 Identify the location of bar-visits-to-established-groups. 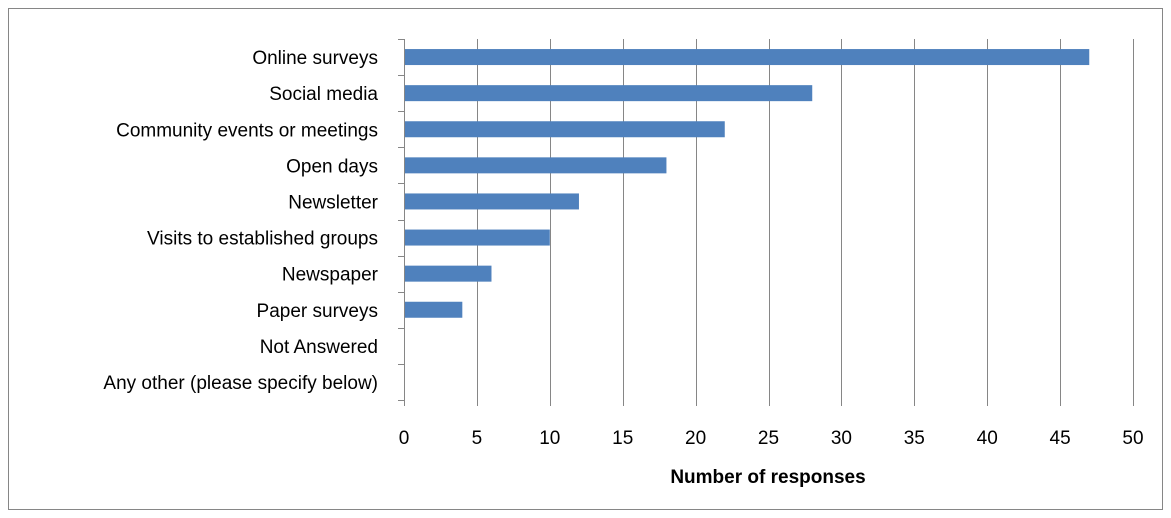
(477, 237).